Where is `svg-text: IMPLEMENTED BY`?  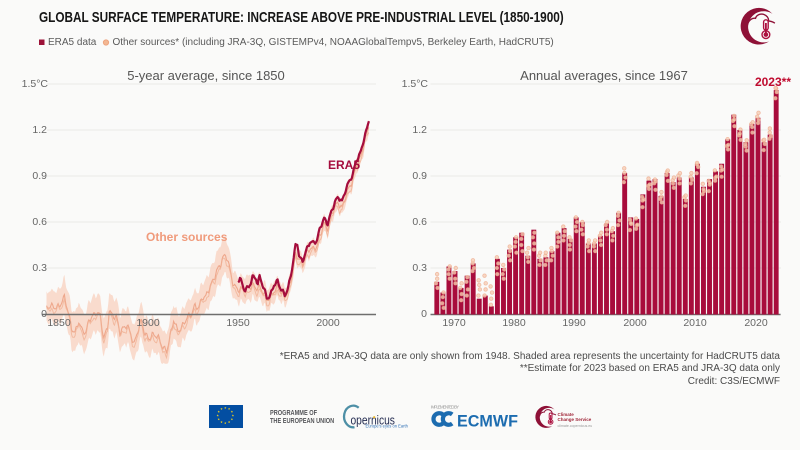 svg-text: IMPLEMENTED BY is located at coordinates (445, 407).